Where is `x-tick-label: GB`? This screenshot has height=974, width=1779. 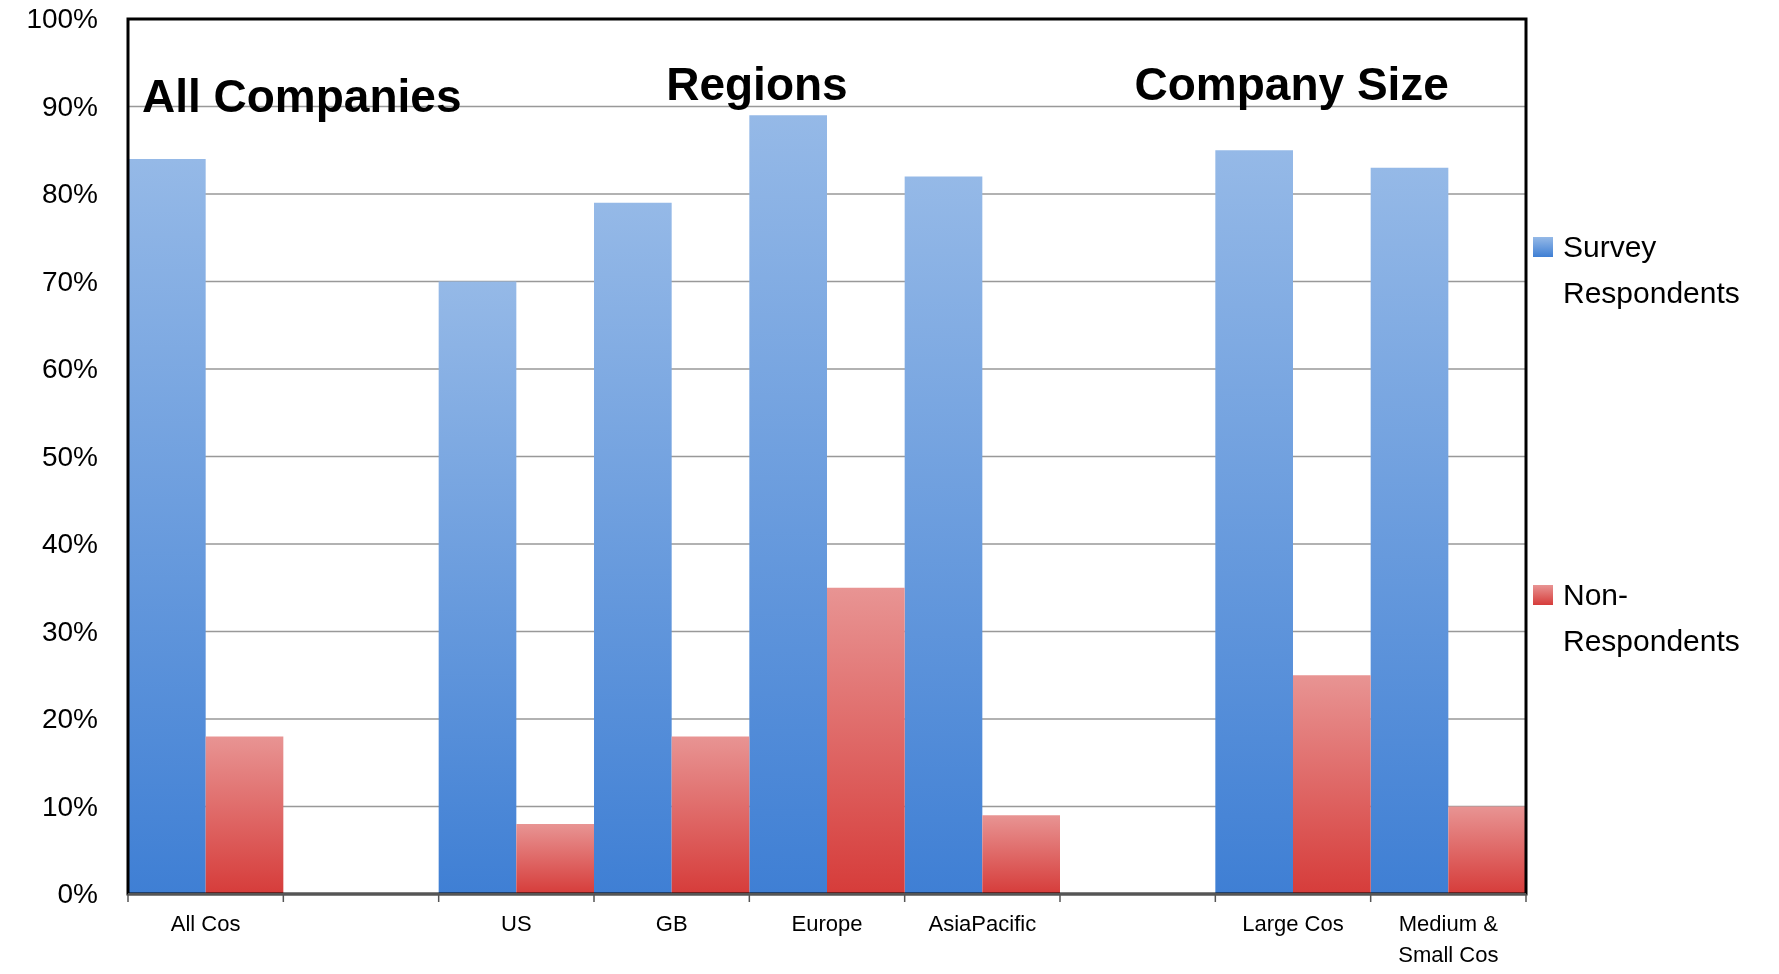 x-tick-label: GB is located at coordinates (671, 923).